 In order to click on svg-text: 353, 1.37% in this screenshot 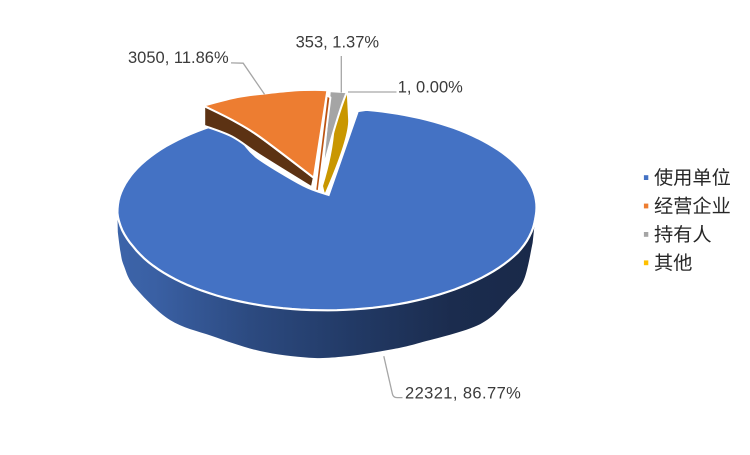, I will do `click(338, 42)`.